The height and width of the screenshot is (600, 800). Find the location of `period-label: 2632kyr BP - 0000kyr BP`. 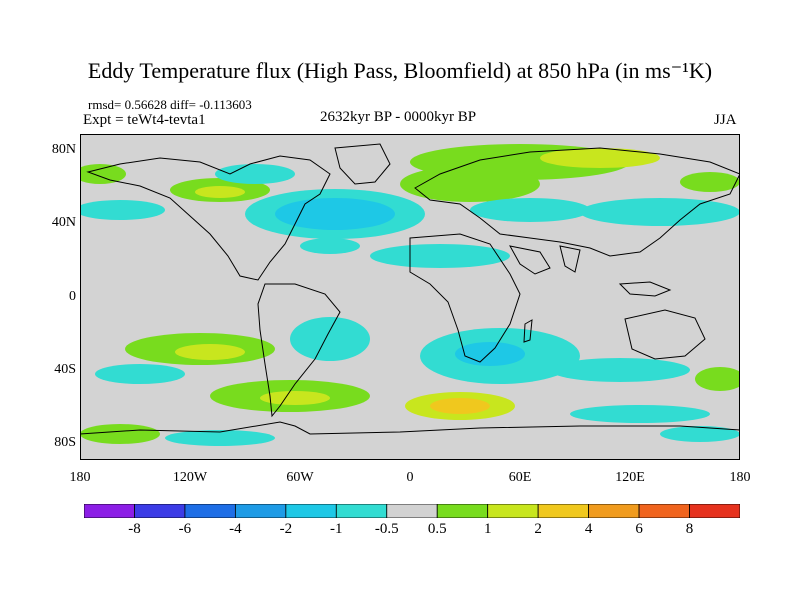

period-label: 2632kyr BP - 0000kyr BP is located at coordinates (398, 117).